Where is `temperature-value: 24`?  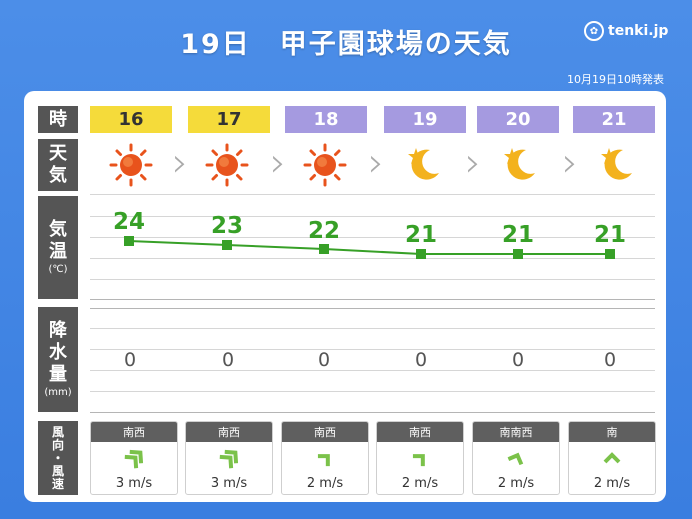 temperature-value: 24 is located at coordinates (128, 222).